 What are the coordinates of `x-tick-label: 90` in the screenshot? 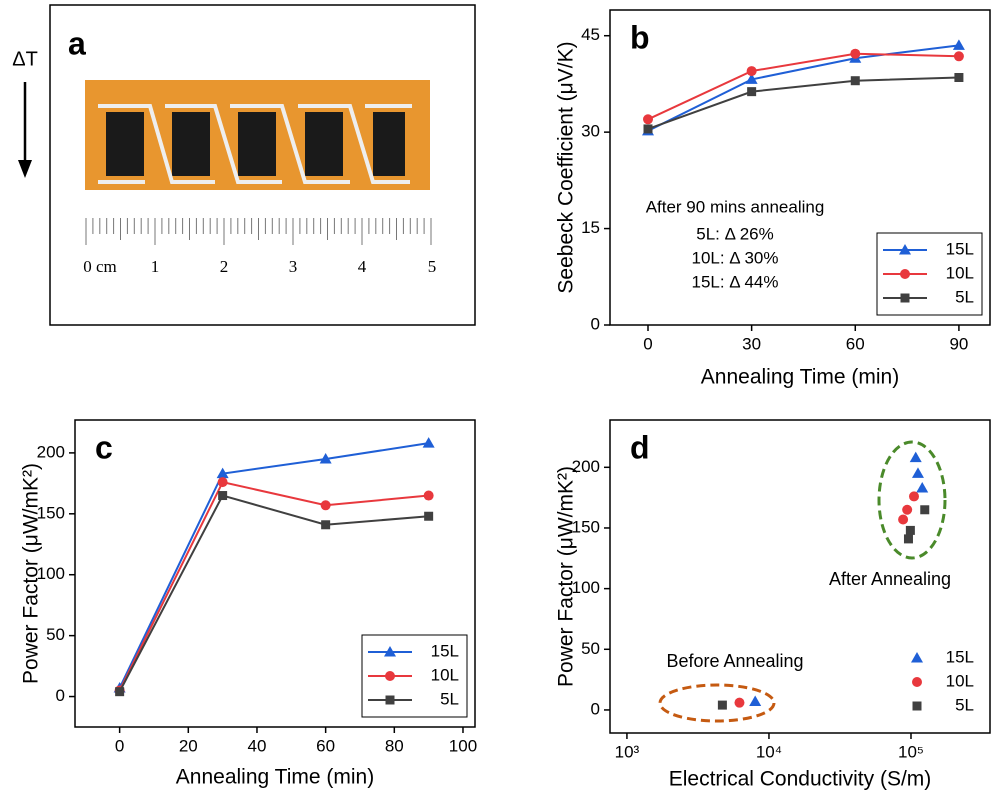 It's located at (958, 343).